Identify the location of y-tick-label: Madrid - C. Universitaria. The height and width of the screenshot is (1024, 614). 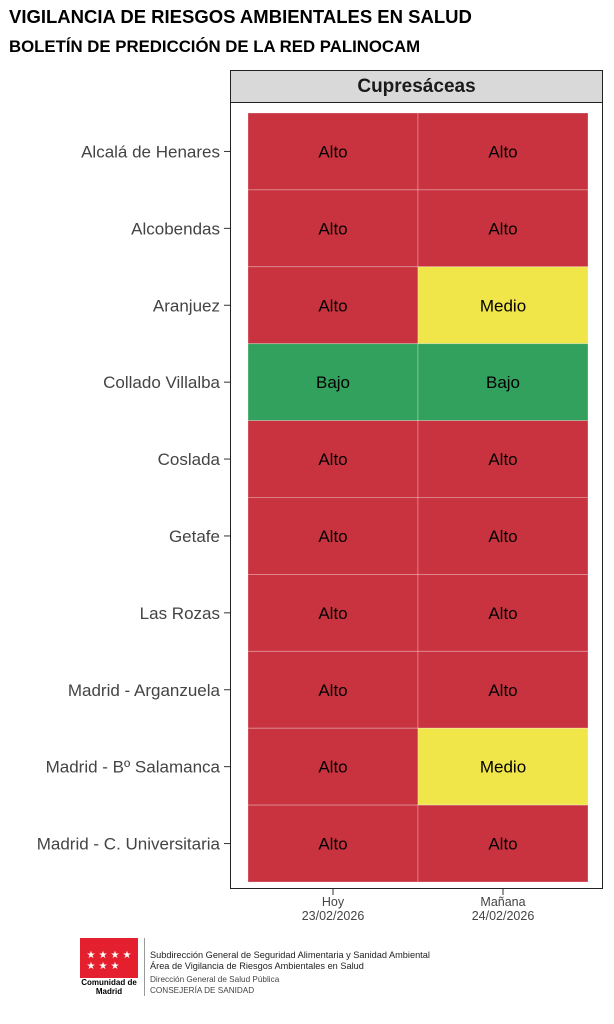
(129, 844).